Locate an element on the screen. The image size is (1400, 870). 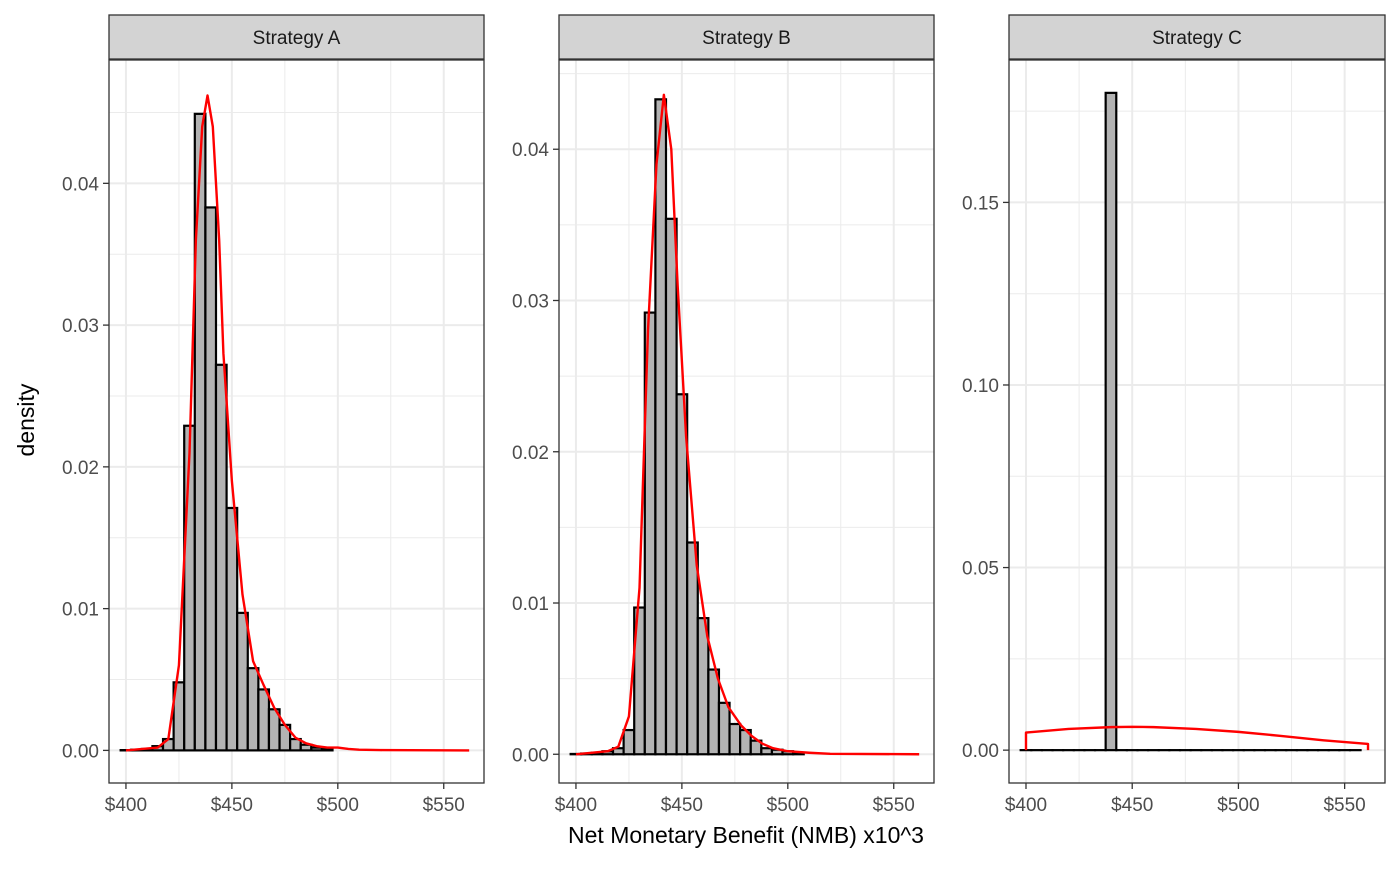
facet-strip-label: Strategy C is located at coordinates (1197, 38).